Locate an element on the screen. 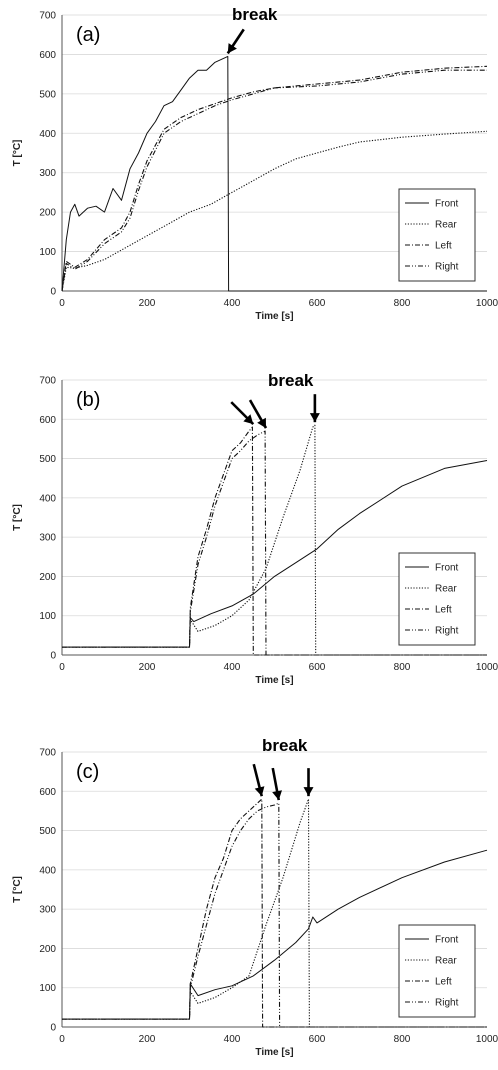  series-line-rear is located at coordinates (274, 211).